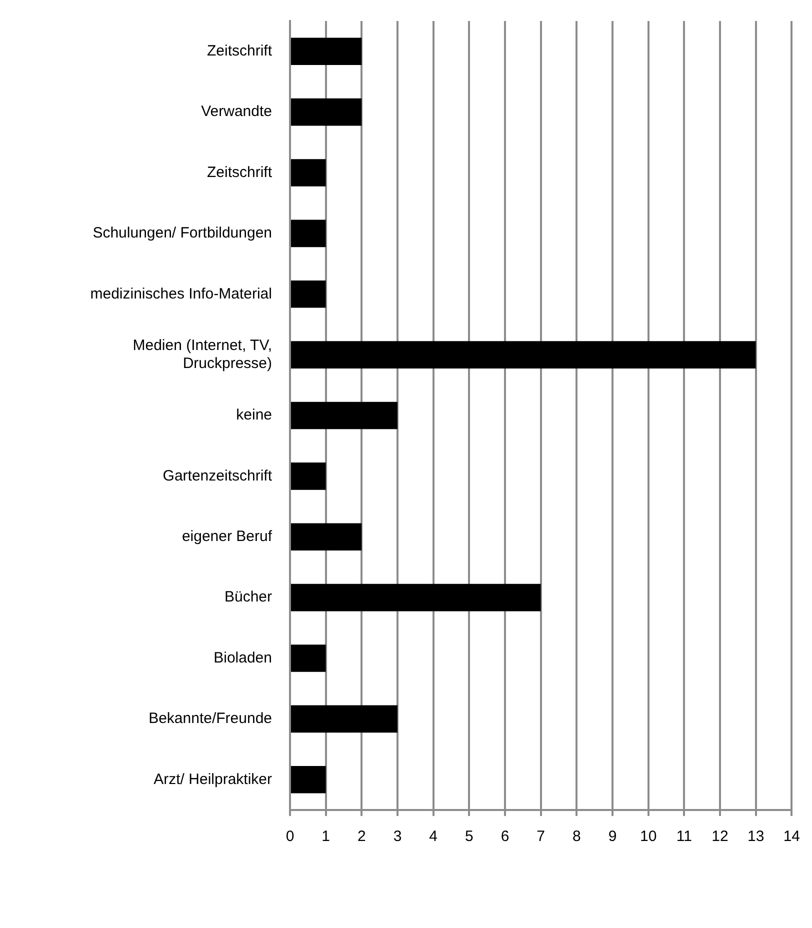 This screenshot has height=928, width=812. Describe the element at coordinates (181, 293) in the screenshot. I see `y-tick-label: medizinisches Info-Material` at that location.